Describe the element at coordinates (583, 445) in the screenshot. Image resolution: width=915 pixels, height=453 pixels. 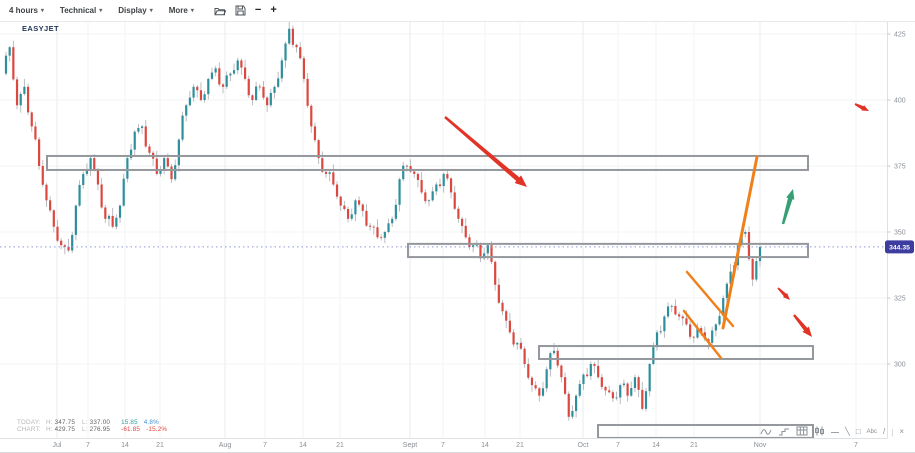
I see `svg-text: Oct` at that location.